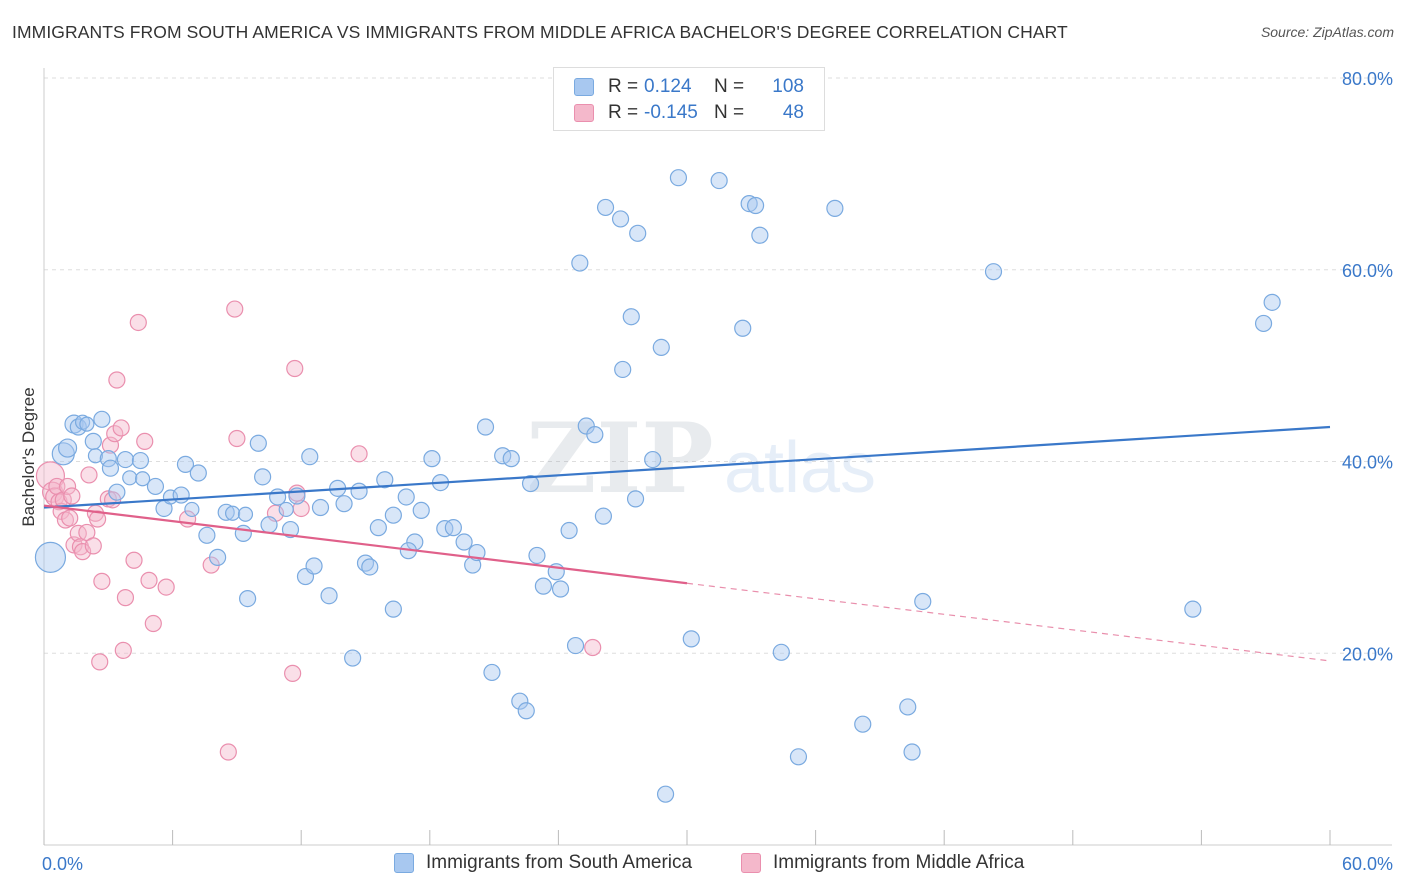 The height and width of the screenshot is (892, 1406). I want to click on y-tick-label: 80.0%, so click(1367, 79).